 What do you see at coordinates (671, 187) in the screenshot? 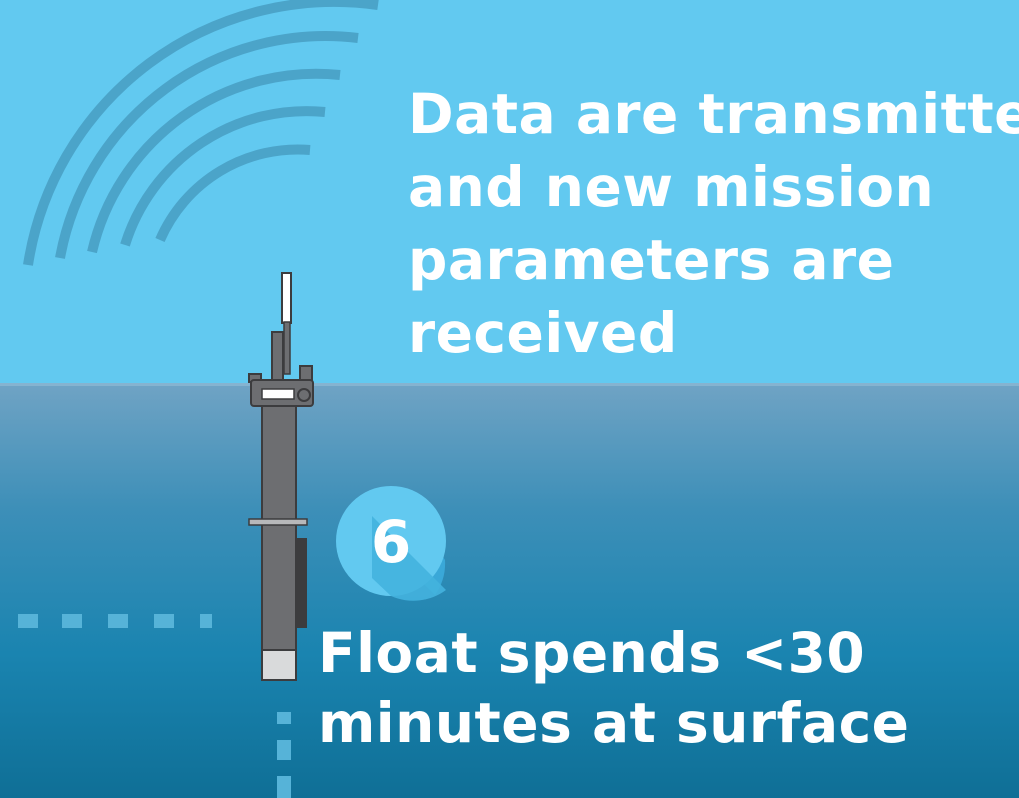
I see `transmission-caption-line-2: and new mission` at bounding box center [671, 187].